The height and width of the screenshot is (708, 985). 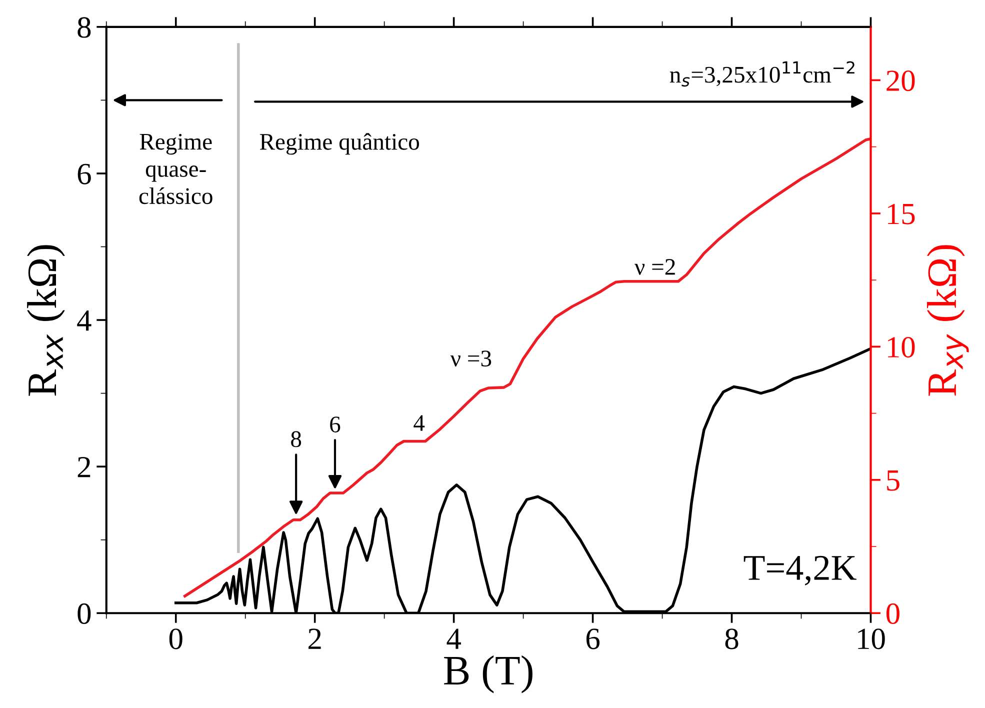 I want to click on annotation: n$_{s}$=3,25x10$^{11}$cm$^{−2}$, so click(x=762, y=74).